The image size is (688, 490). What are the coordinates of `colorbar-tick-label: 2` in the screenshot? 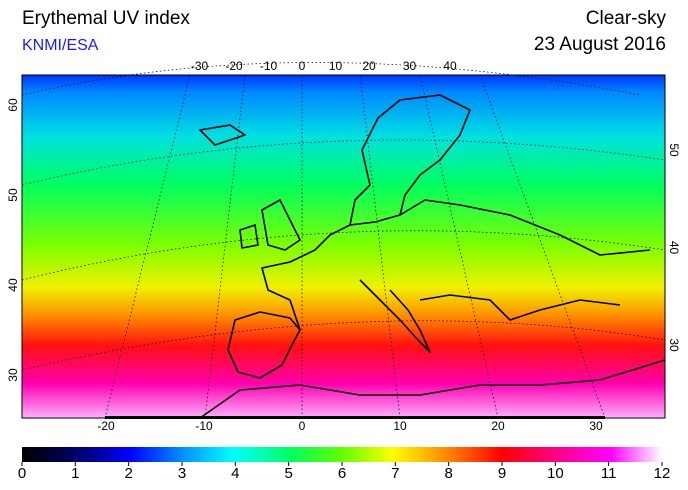 It's located at (128, 473).